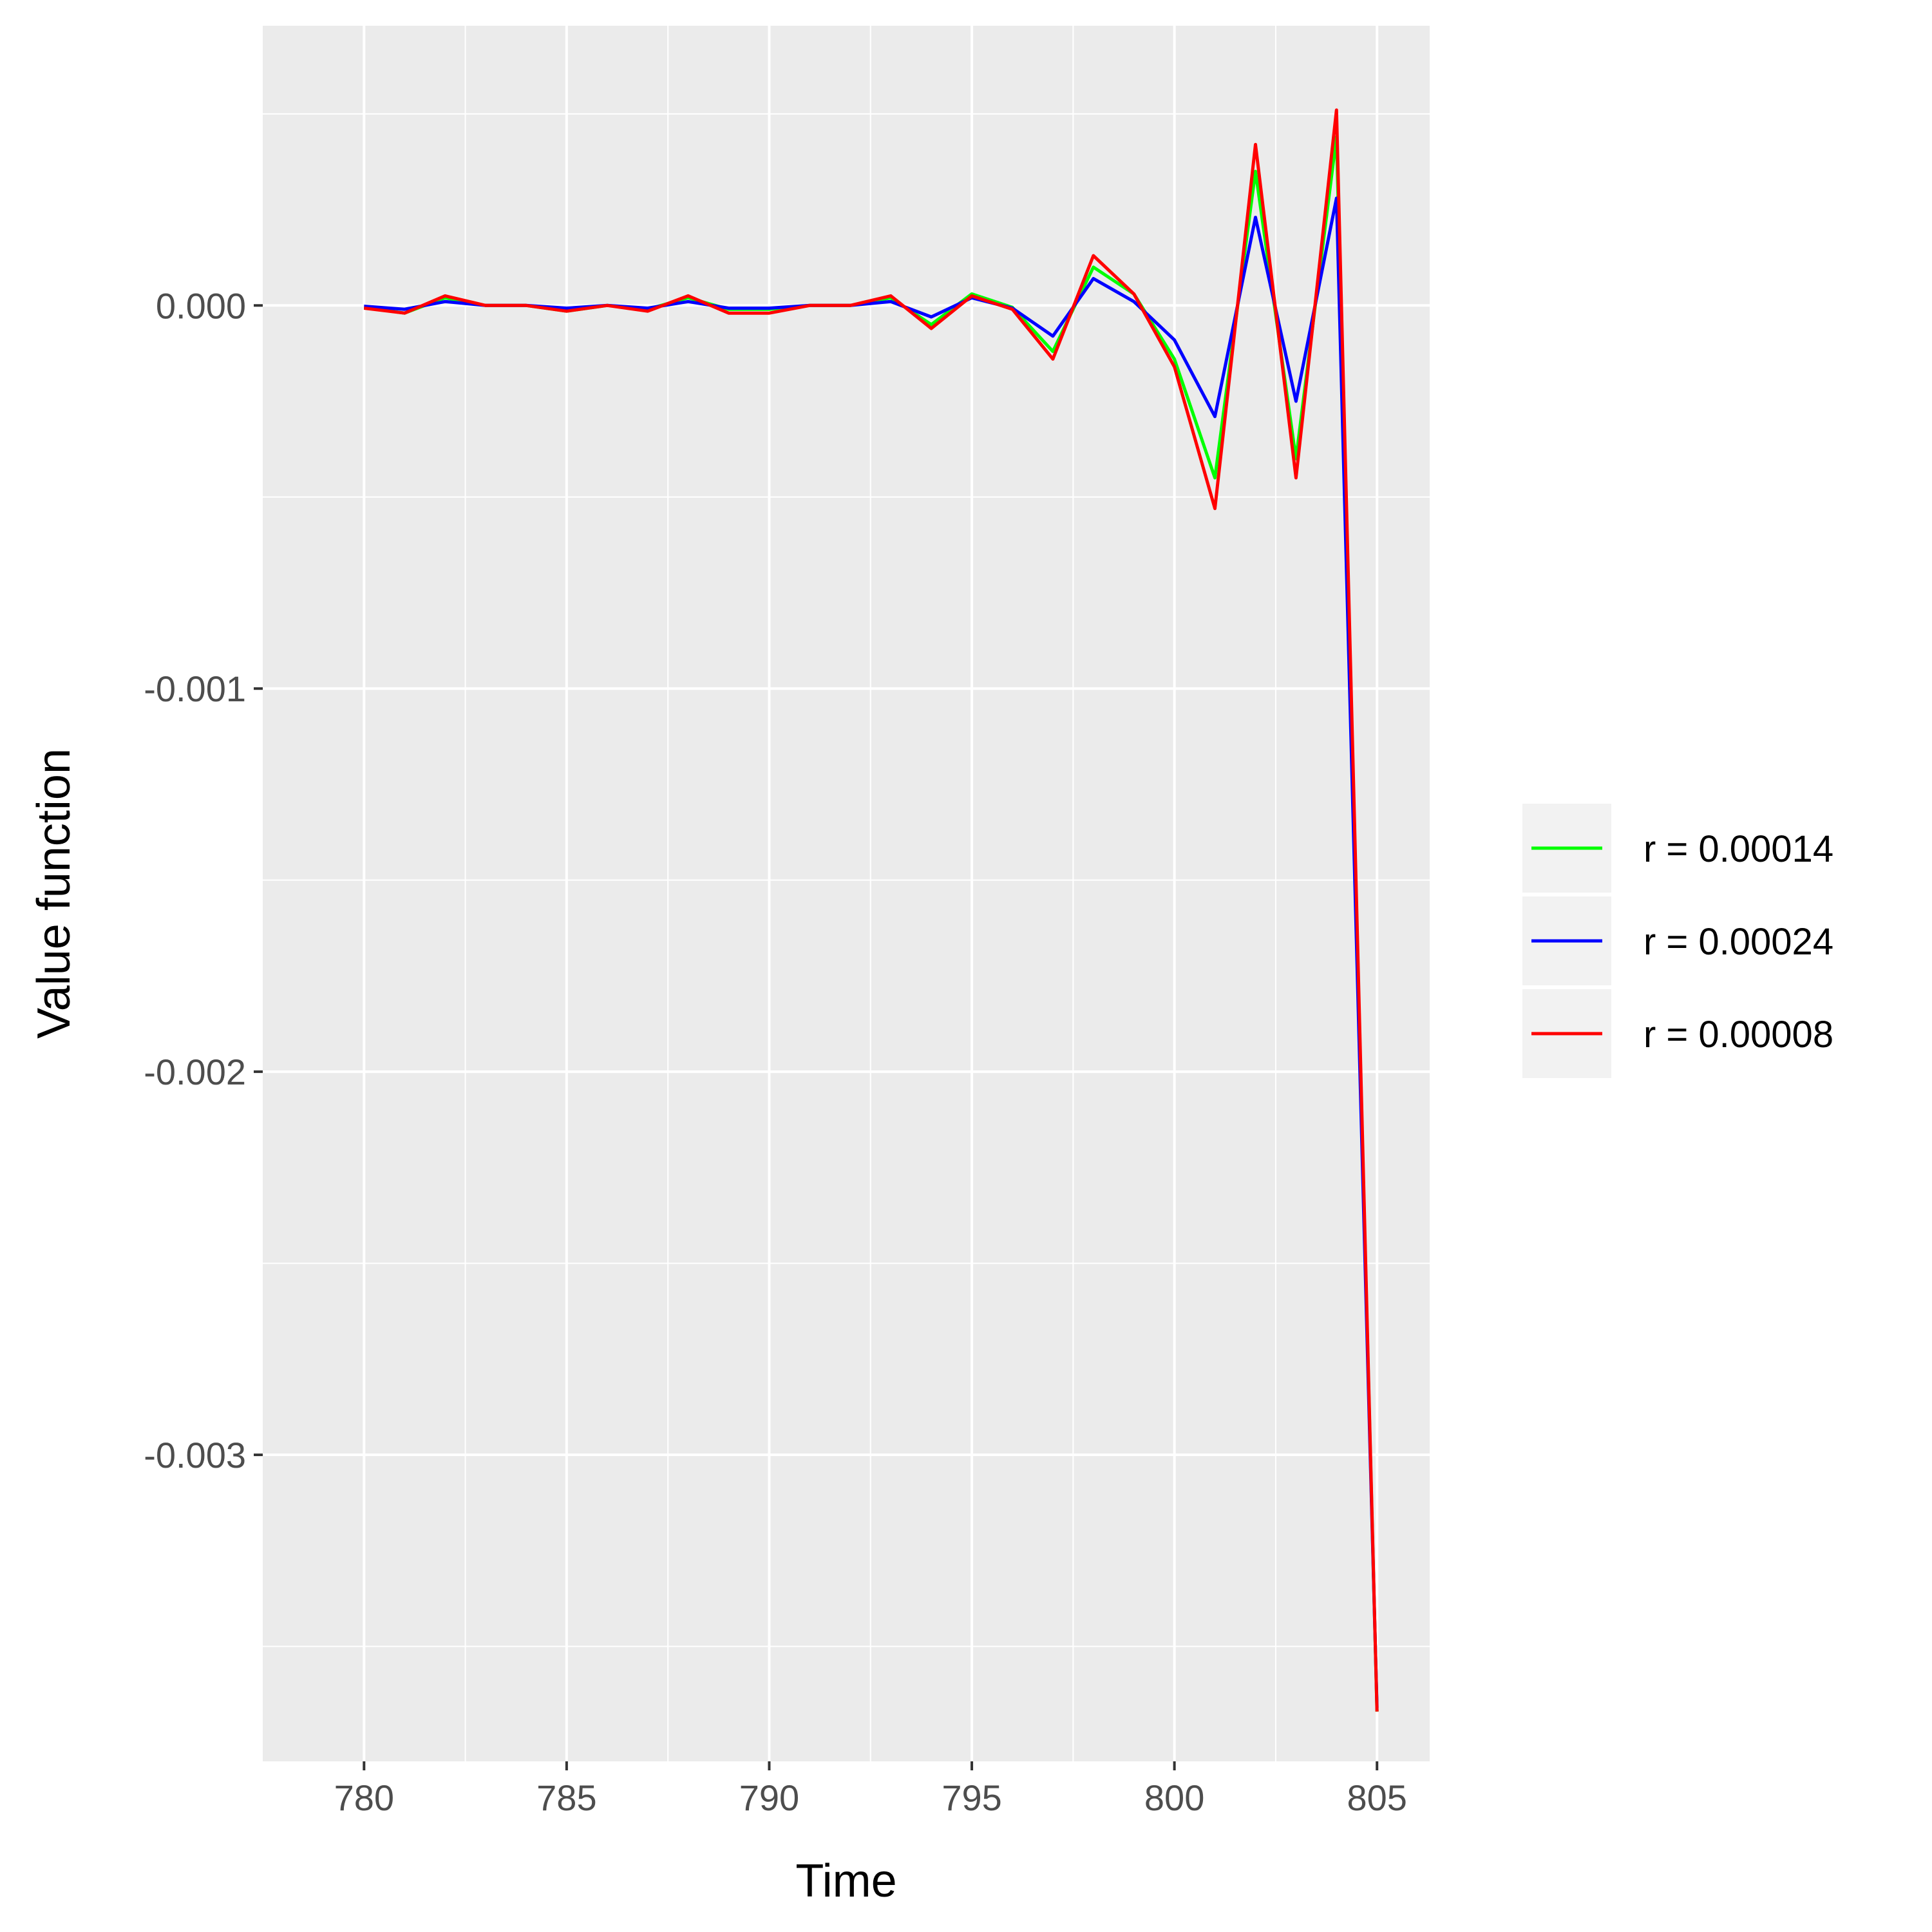  What do you see at coordinates (1174, 1797) in the screenshot?
I see `x-tick-label: 800` at bounding box center [1174, 1797].